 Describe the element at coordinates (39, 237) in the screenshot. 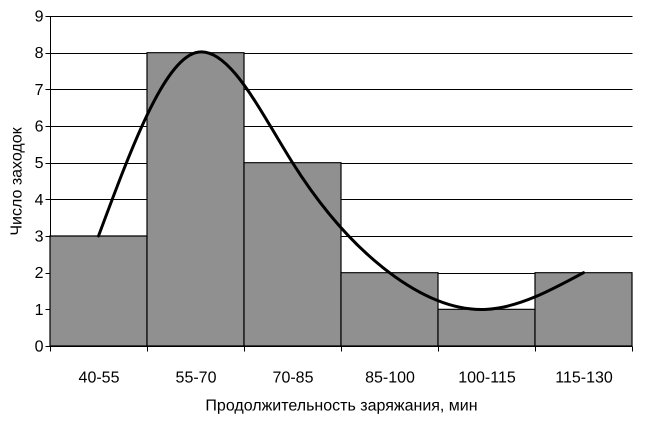

I see `y-tick-label: 3` at that location.